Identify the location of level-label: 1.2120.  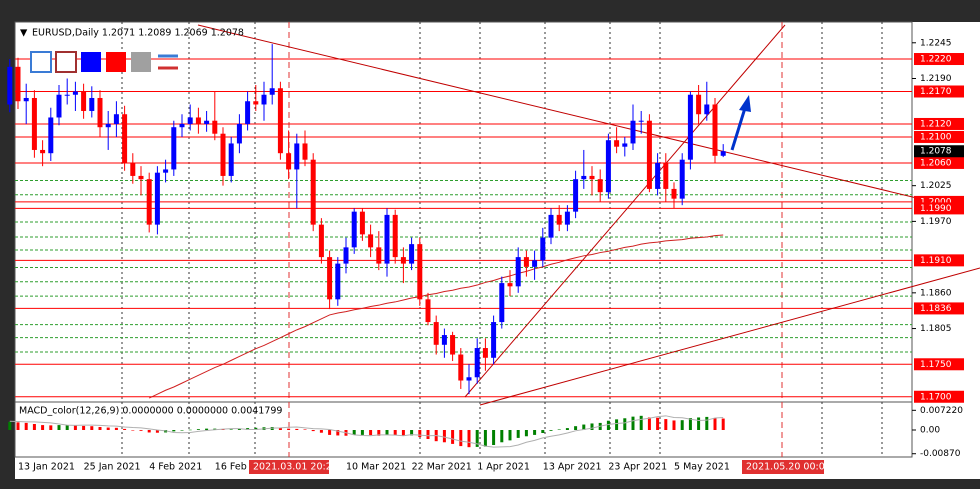
(936, 124).